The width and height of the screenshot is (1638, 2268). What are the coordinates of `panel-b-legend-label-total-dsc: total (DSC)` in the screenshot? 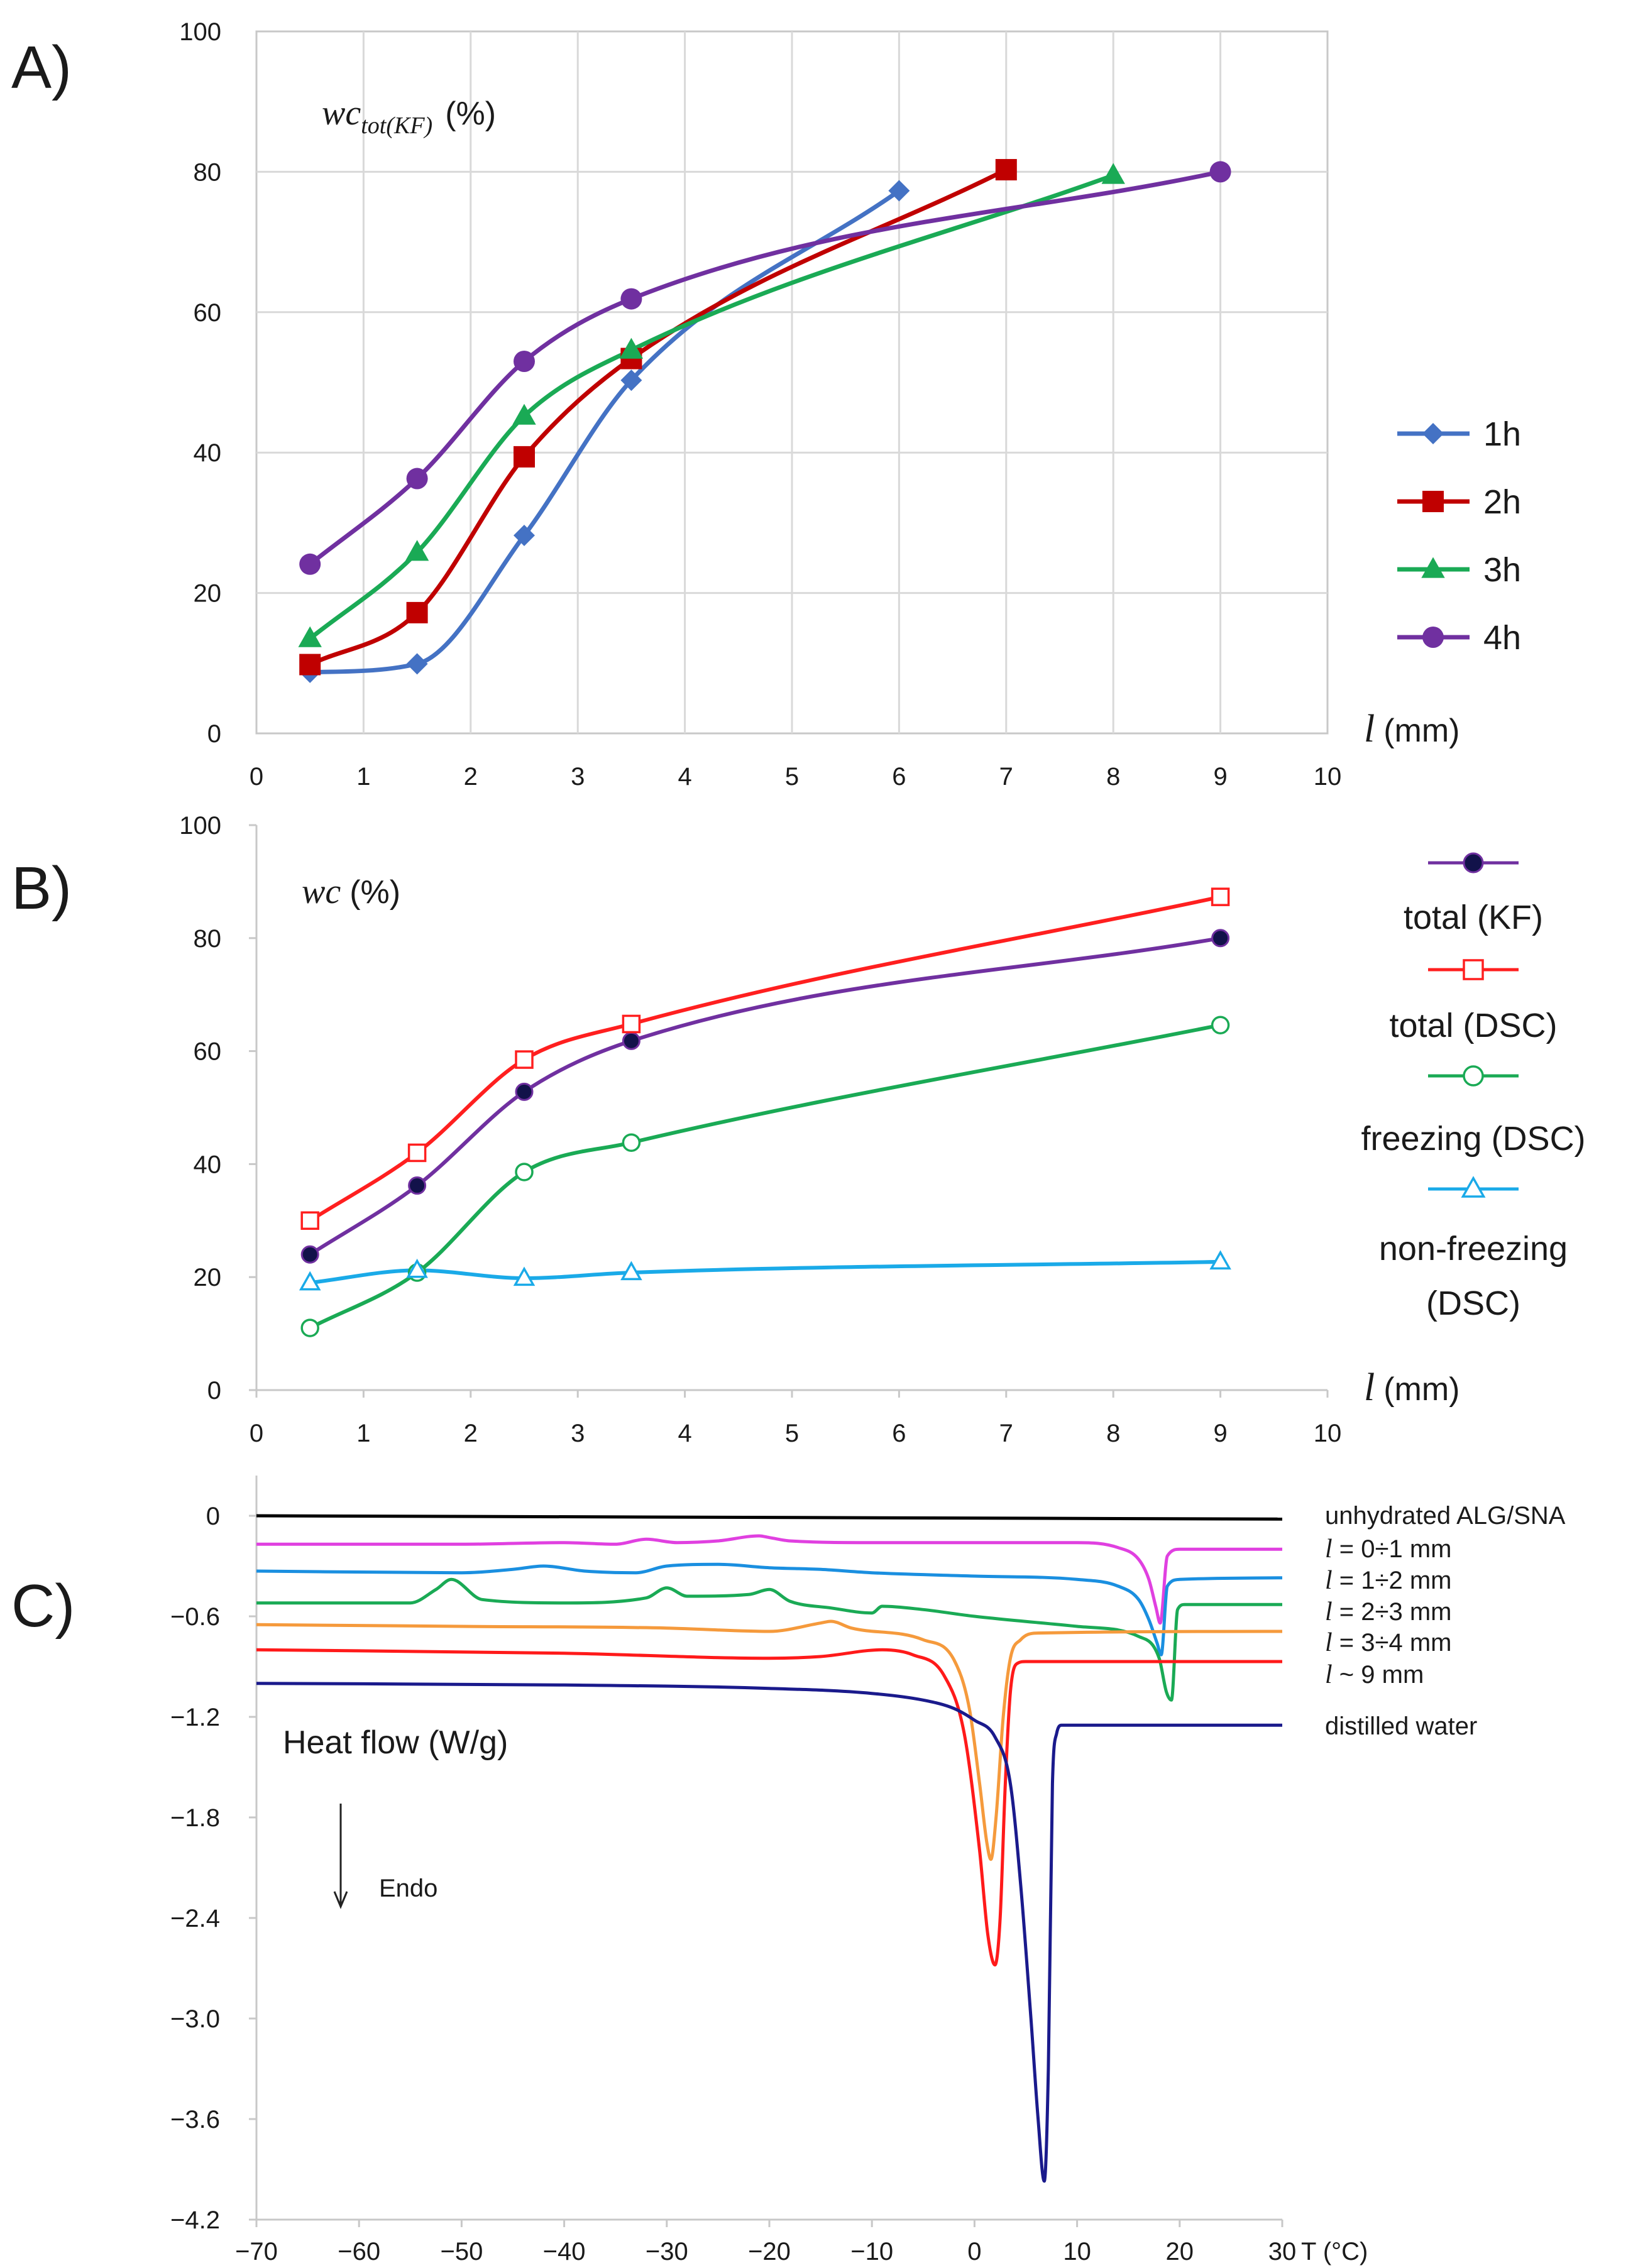 It's located at (1473, 1025).